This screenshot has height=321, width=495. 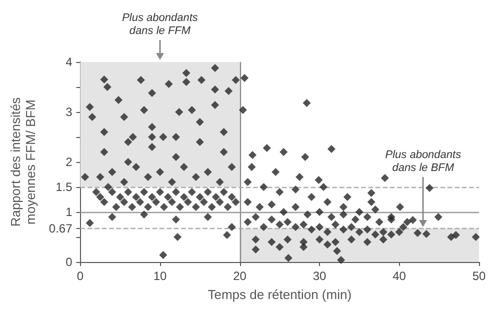 I want to click on y-tick-label: 1.5, so click(x=64, y=187).